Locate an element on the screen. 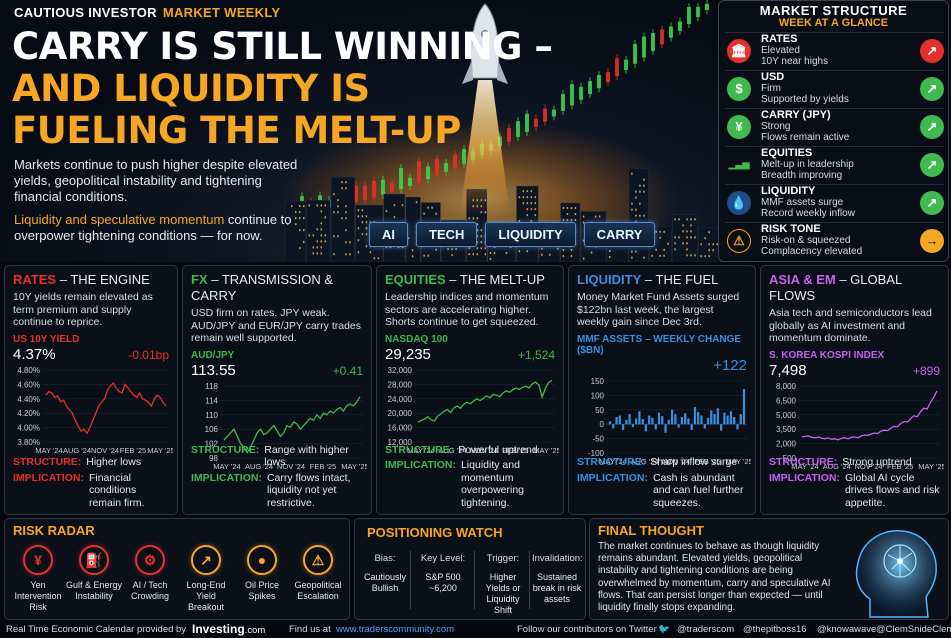  arrow-right-icon: → is located at coordinates (932, 240).